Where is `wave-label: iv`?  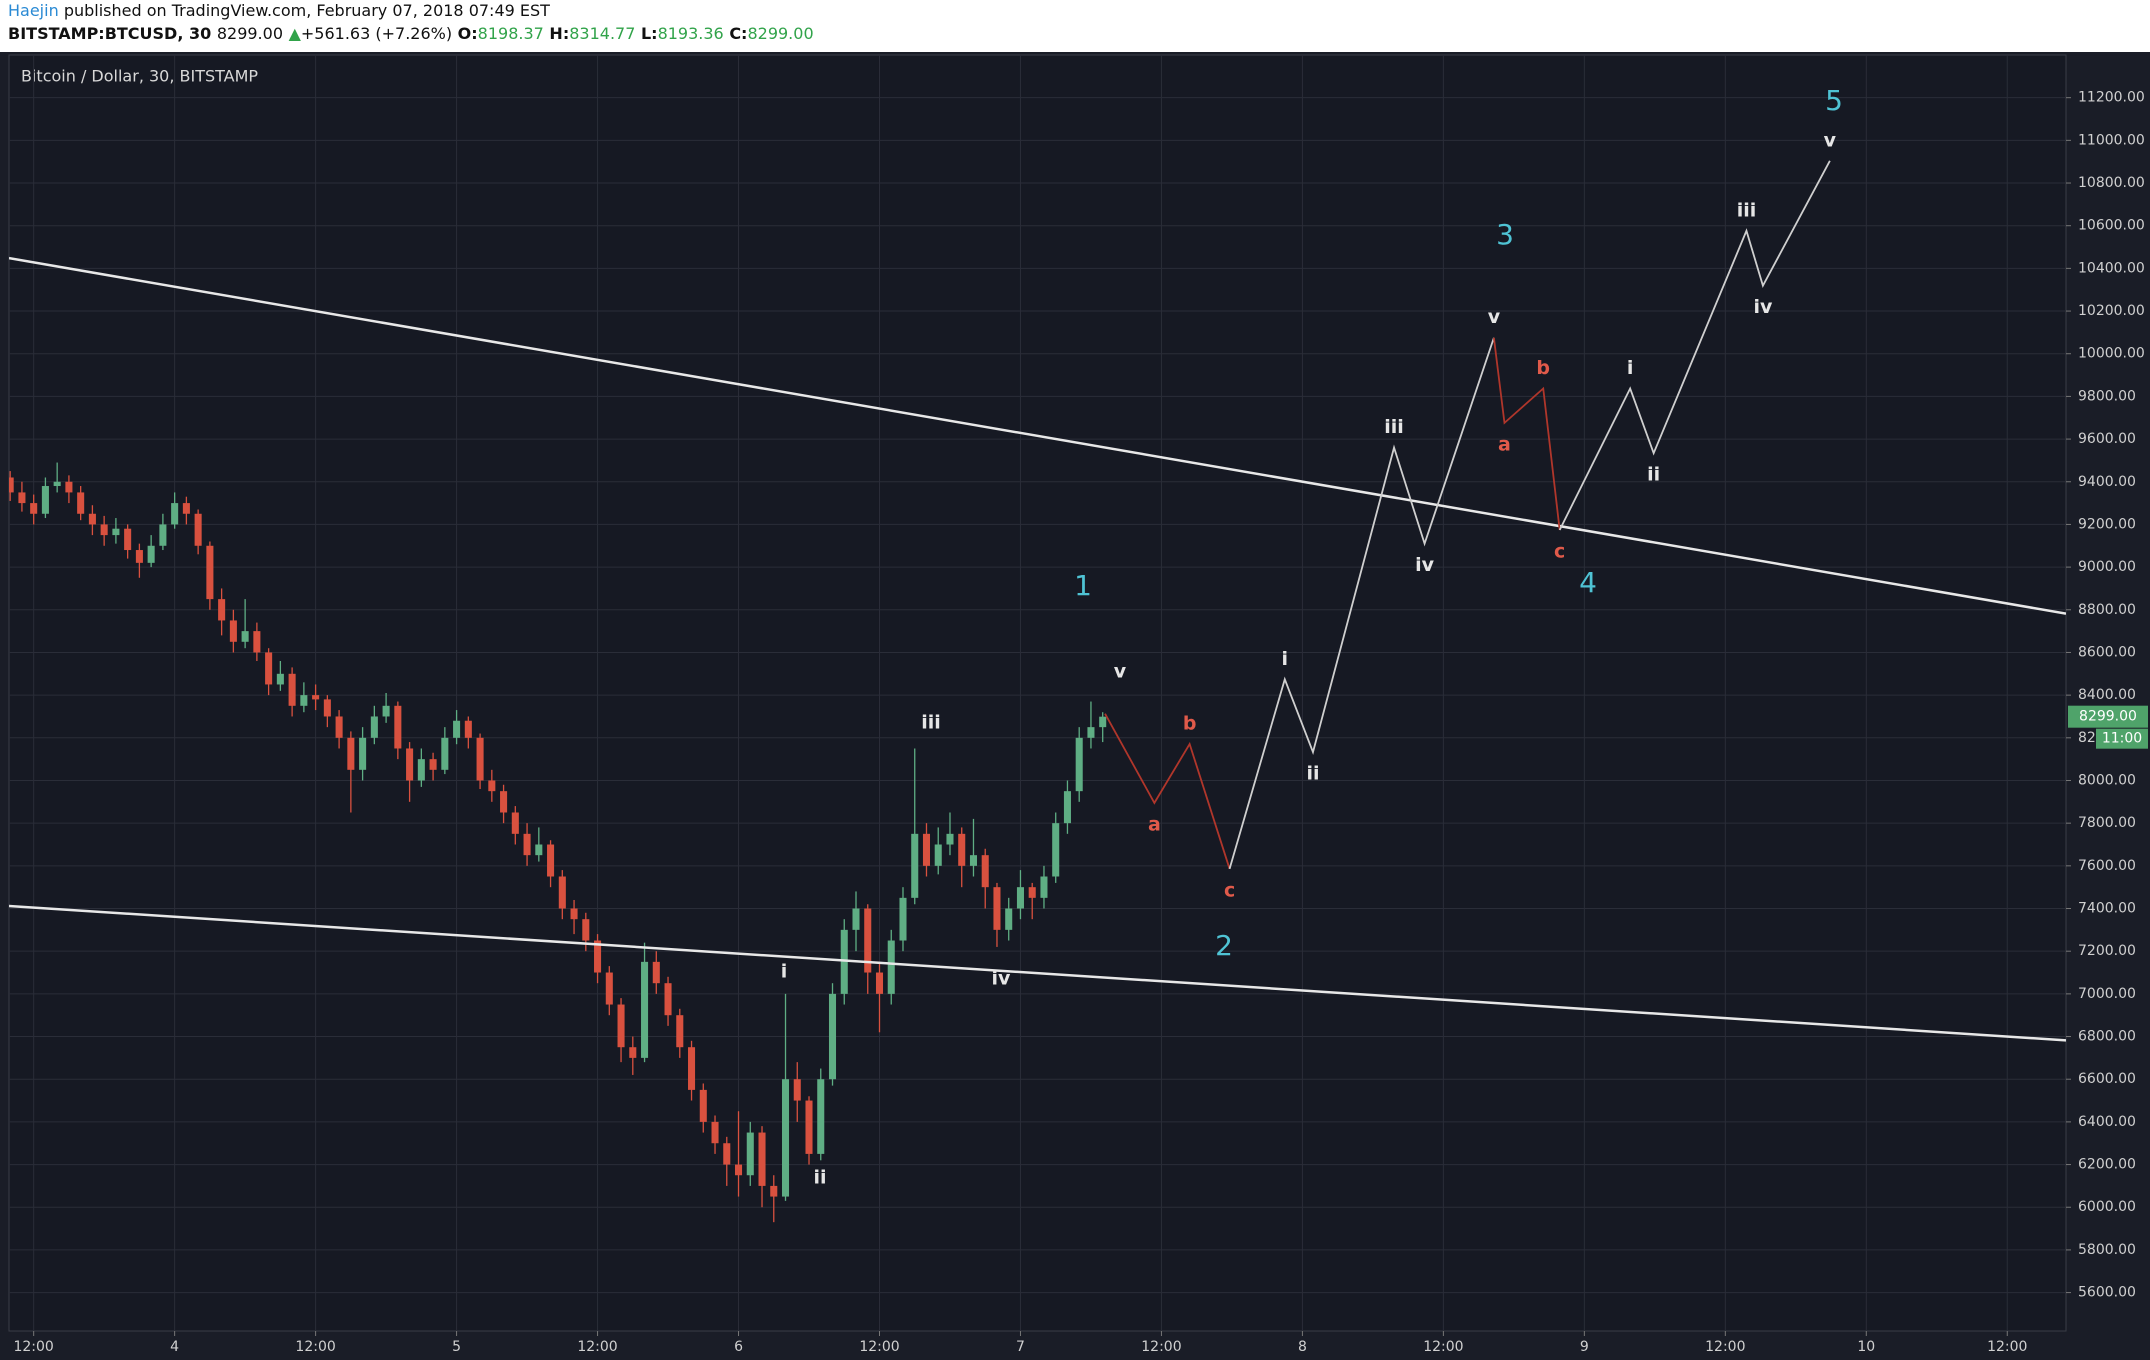 wave-label: iv is located at coordinates (1763, 307).